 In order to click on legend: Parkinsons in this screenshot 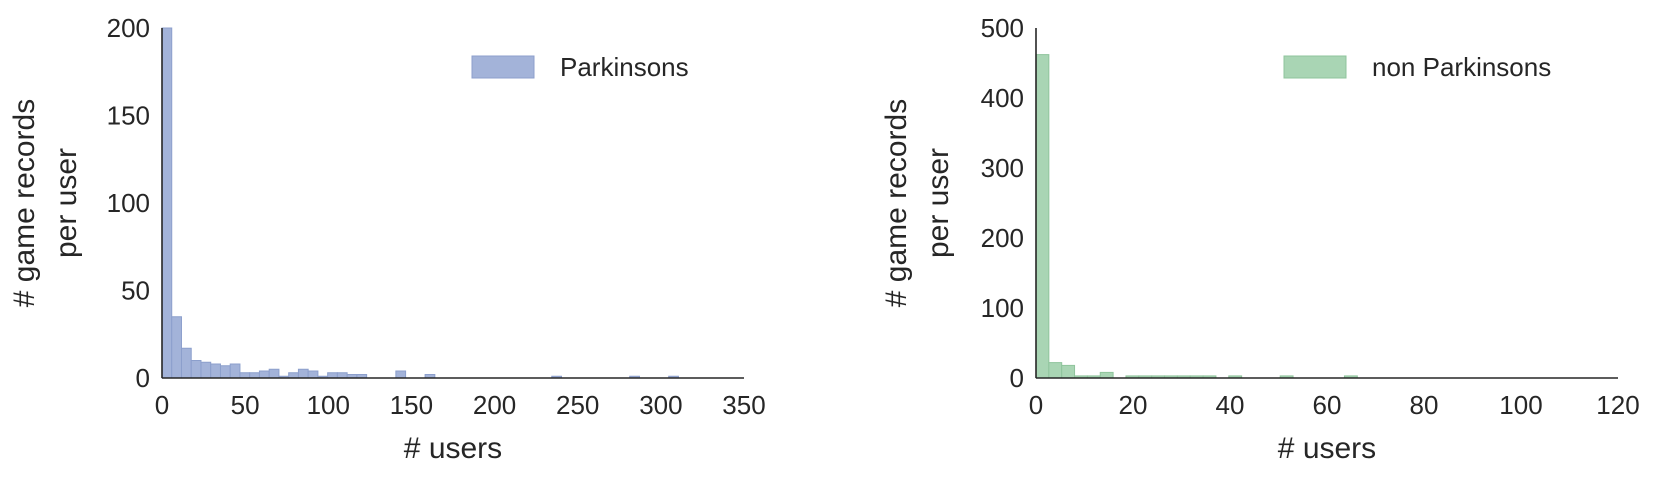, I will do `click(580, 67)`.